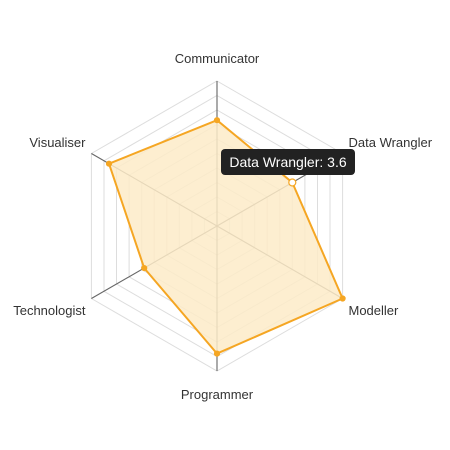 The image size is (450, 450). I want to click on tooltip: Data Wrangler: 3.6, so click(288, 162).